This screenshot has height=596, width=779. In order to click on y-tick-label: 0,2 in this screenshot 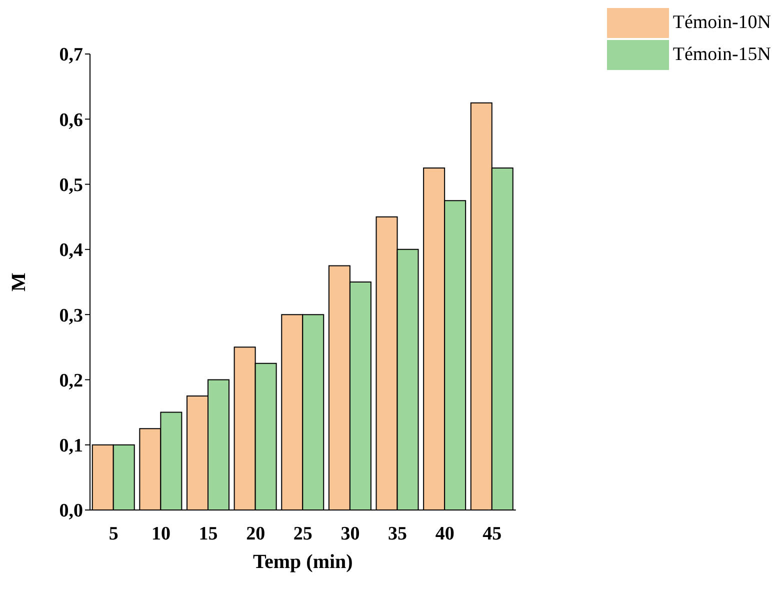, I will do `click(71, 381)`.